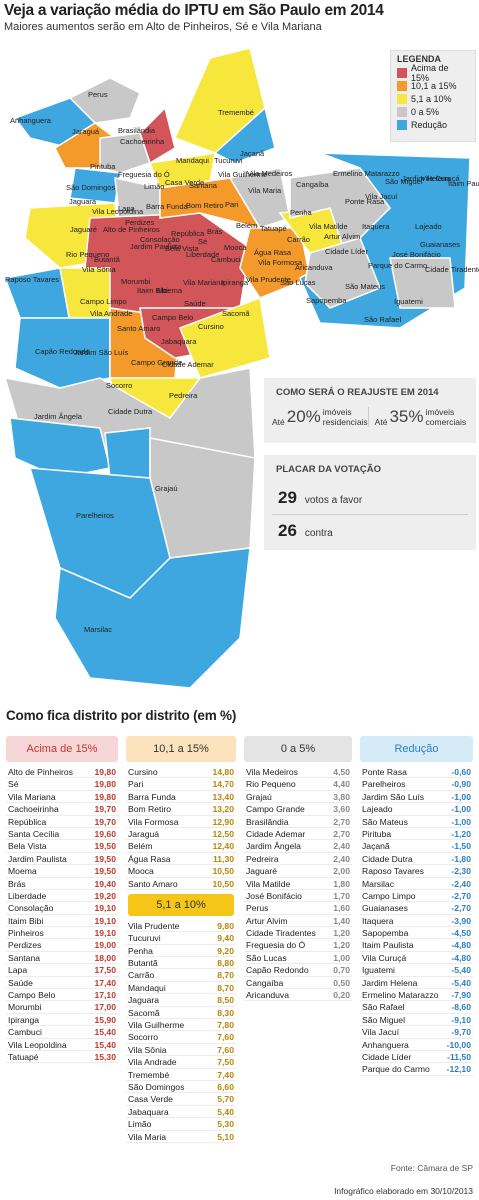 This screenshot has width=479, height=1200. What do you see at coordinates (31, 908) in the screenshot?
I see `district-name: Consolação` at bounding box center [31, 908].